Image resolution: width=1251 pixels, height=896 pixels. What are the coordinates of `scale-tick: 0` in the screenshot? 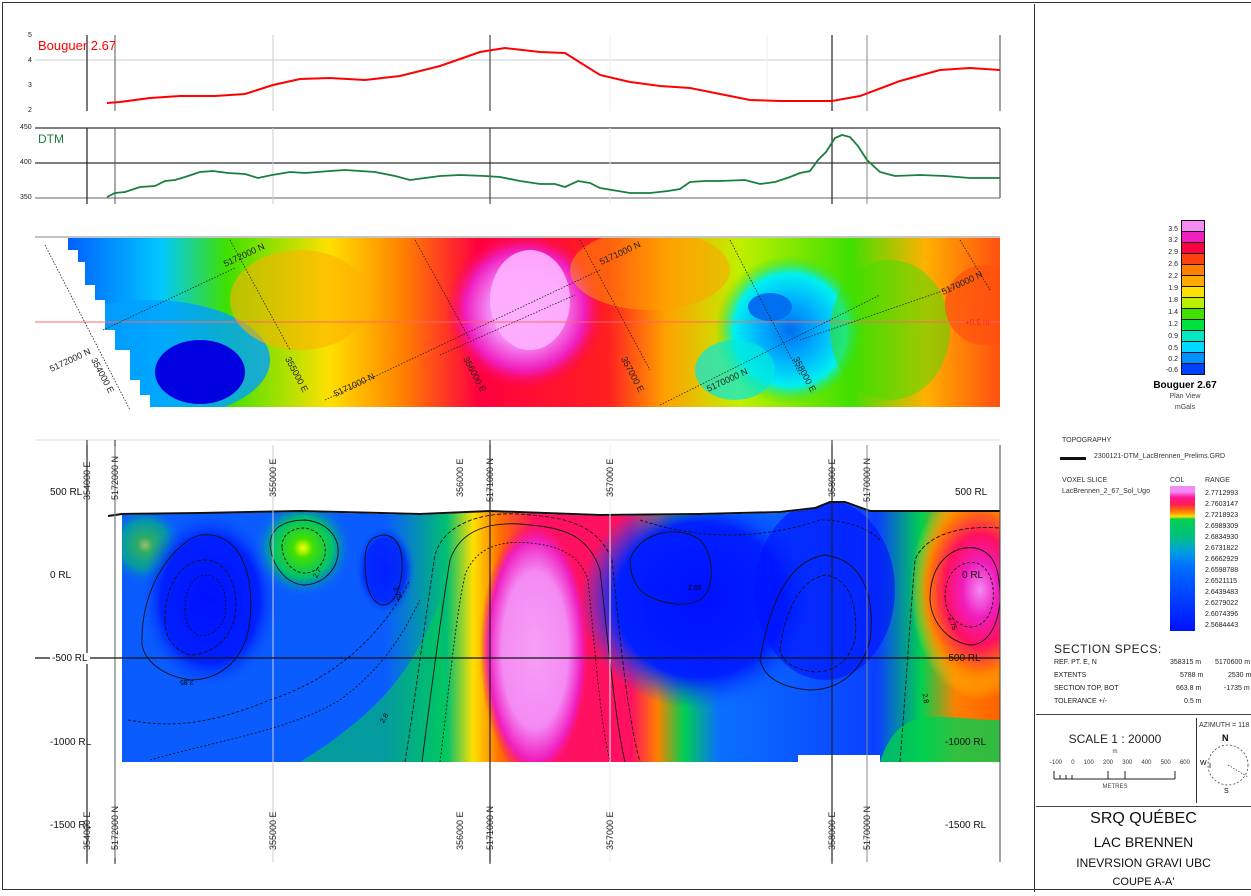 It's located at (1073, 763).